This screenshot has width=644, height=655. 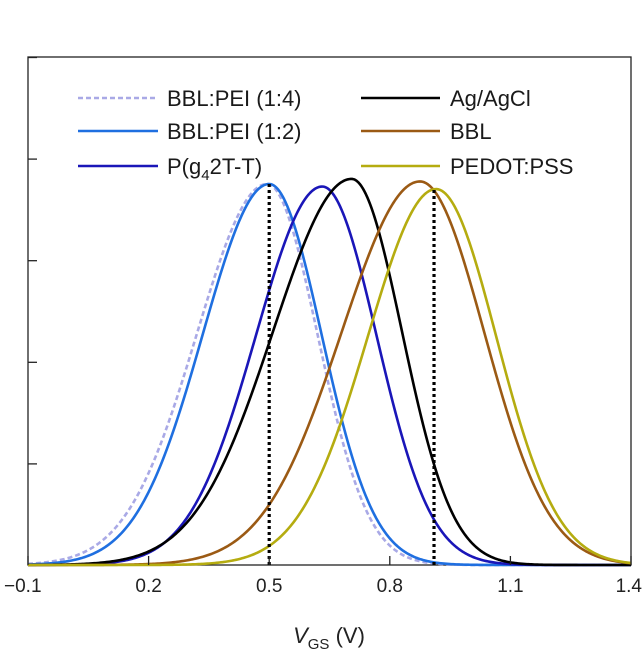 What do you see at coordinates (346, 635) in the screenshot?
I see `x-axis-title-unit: (V)` at bounding box center [346, 635].